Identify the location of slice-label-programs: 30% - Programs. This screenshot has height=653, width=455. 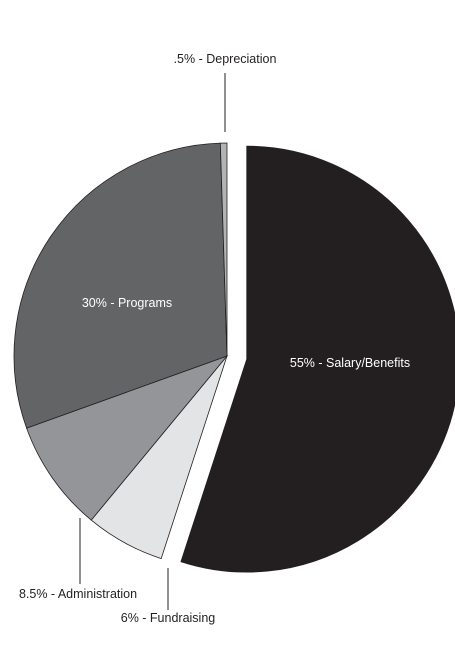
(127, 303).